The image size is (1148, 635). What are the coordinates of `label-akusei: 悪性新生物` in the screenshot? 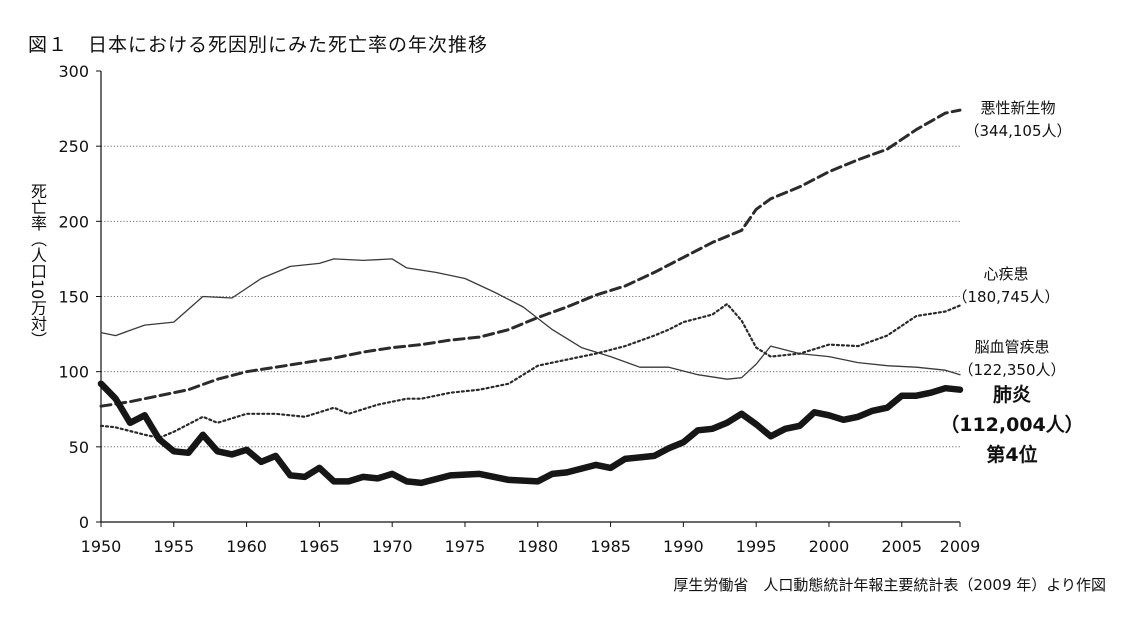 It's located at (1017, 108).